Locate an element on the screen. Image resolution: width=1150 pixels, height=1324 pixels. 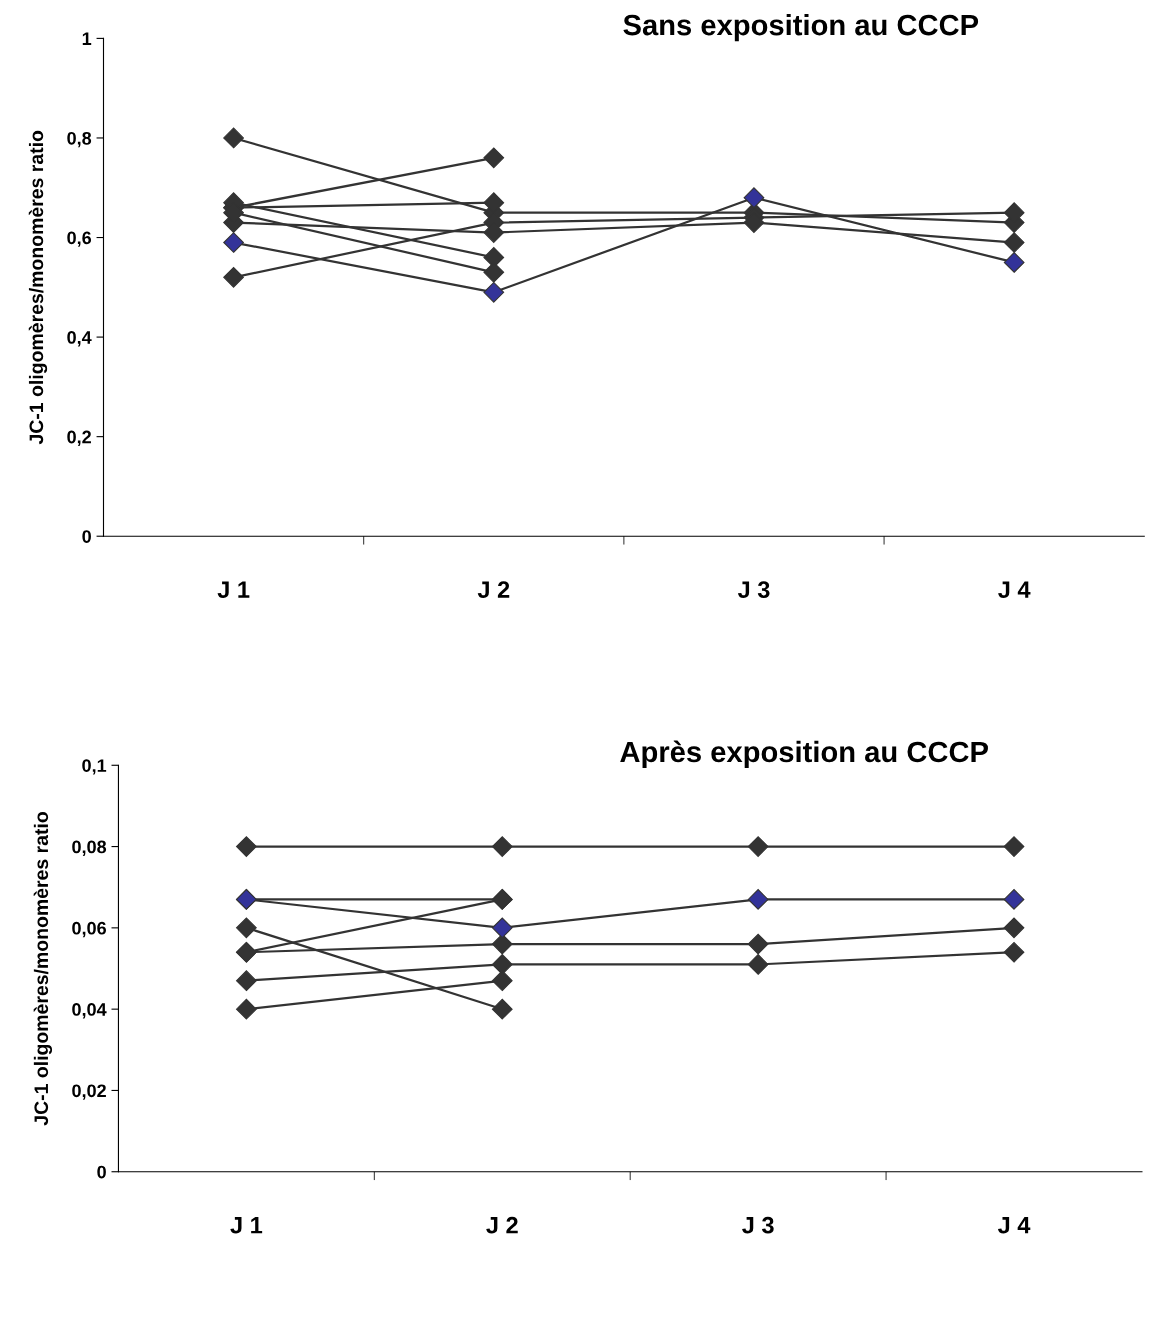
y-tick-label: 0,2 is located at coordinates (79, 438).